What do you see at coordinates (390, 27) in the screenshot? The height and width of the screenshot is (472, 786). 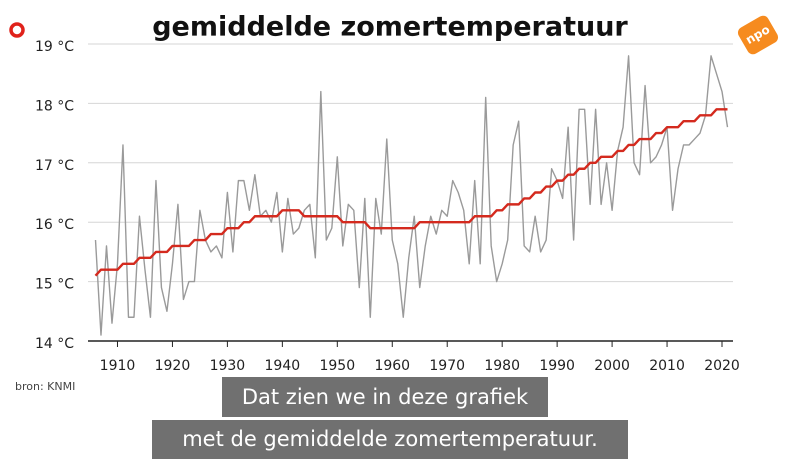 I see `chart-title: gemiddelde zomertemperatuur` at bounding box center [390, 27].